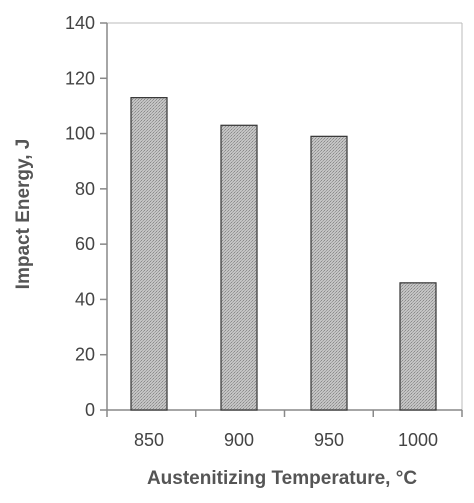 The width and height of the screenshot is (474, 503). I want to click on x-axis: 850 900 950 1000, so click(284, 429).